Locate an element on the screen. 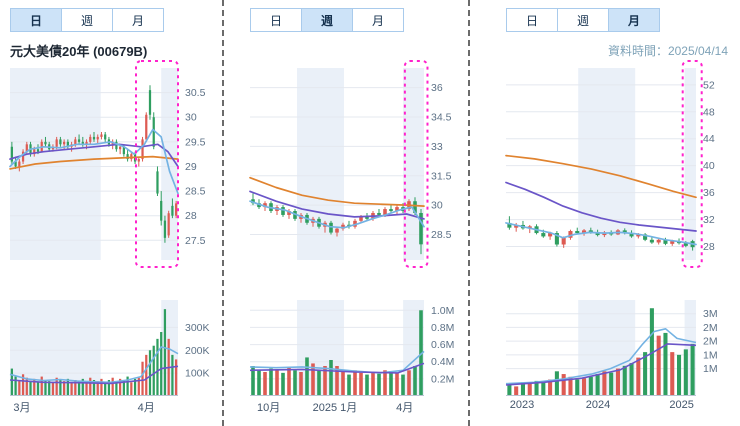 Image resolution: width=740 pixels, height=426 pixels. svg-text: 200K is located at coordinates (197, 351).